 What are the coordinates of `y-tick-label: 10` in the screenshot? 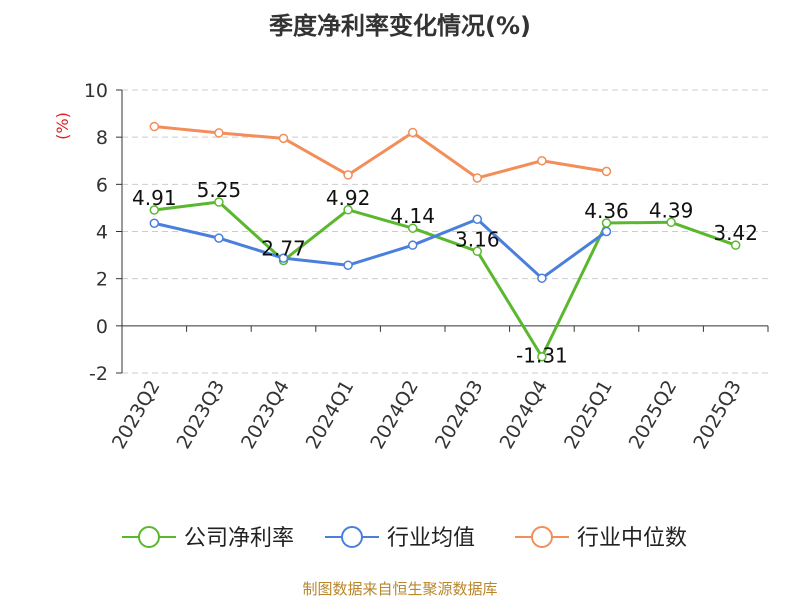 It's located at (96, 91).